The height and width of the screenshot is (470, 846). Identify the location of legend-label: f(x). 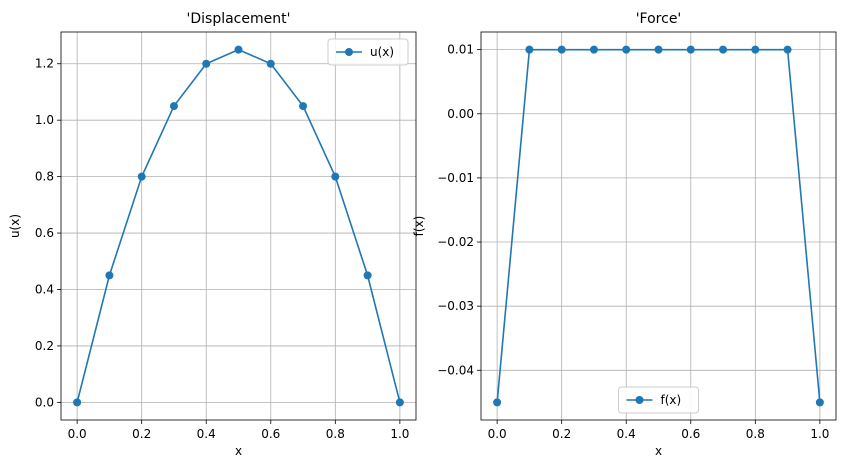
(671, 400).